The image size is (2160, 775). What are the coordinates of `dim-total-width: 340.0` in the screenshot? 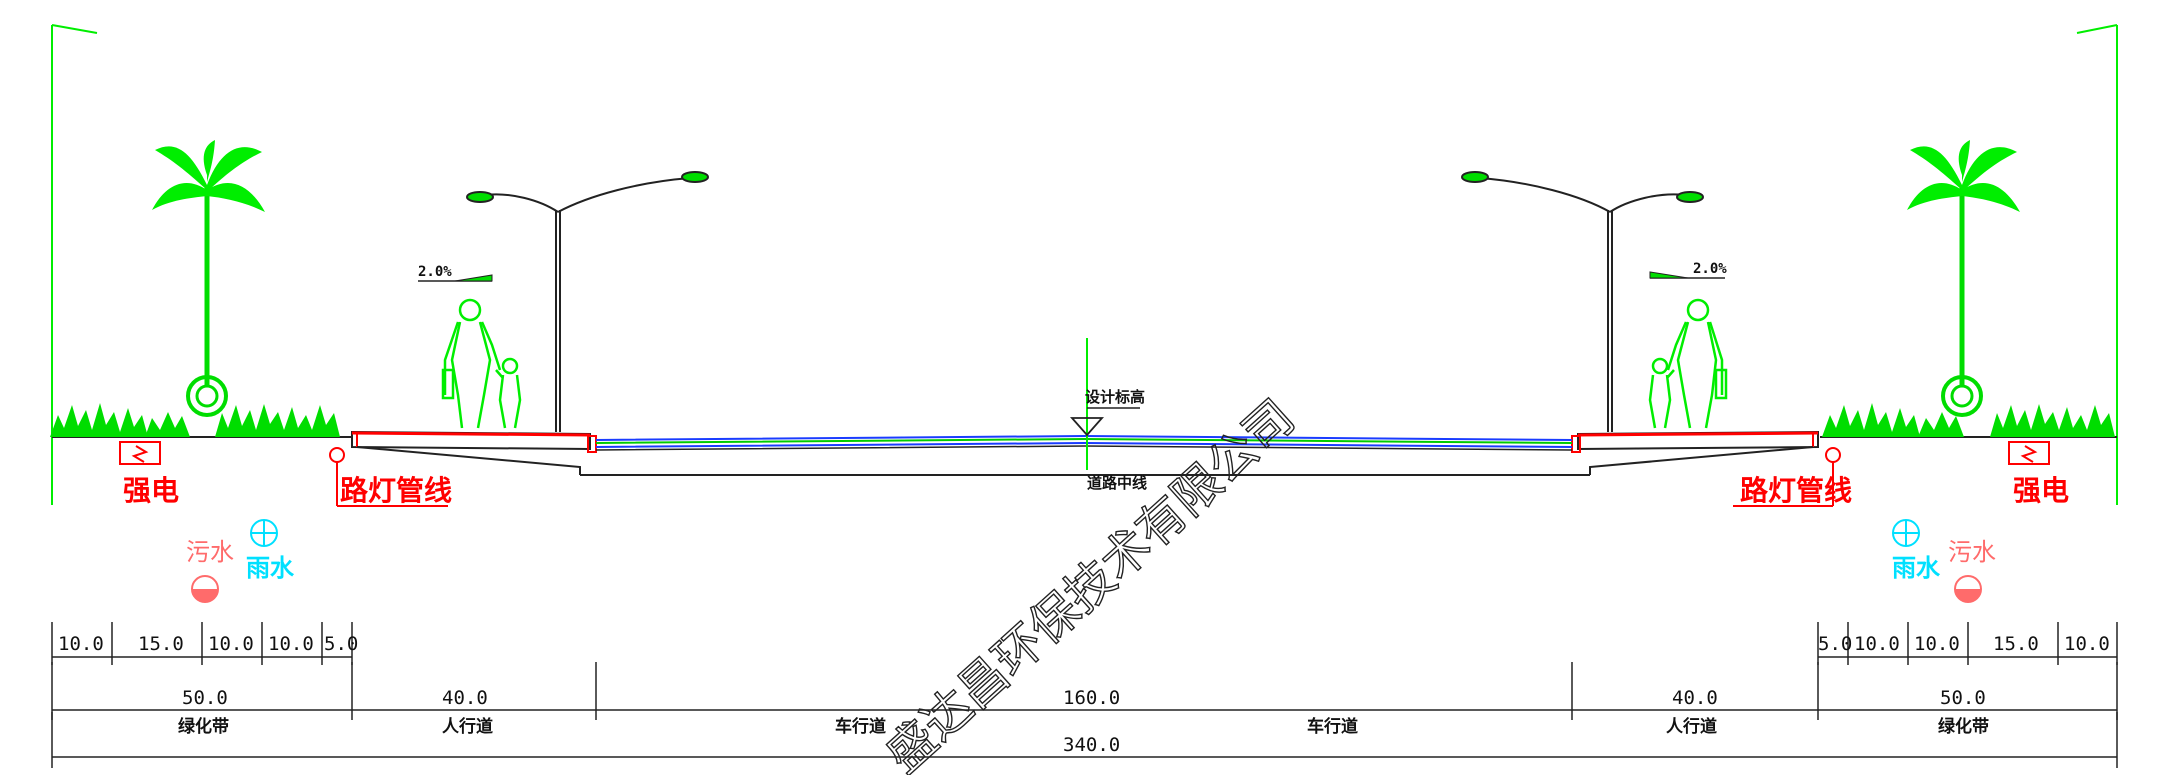 It's located at (1091, 745).